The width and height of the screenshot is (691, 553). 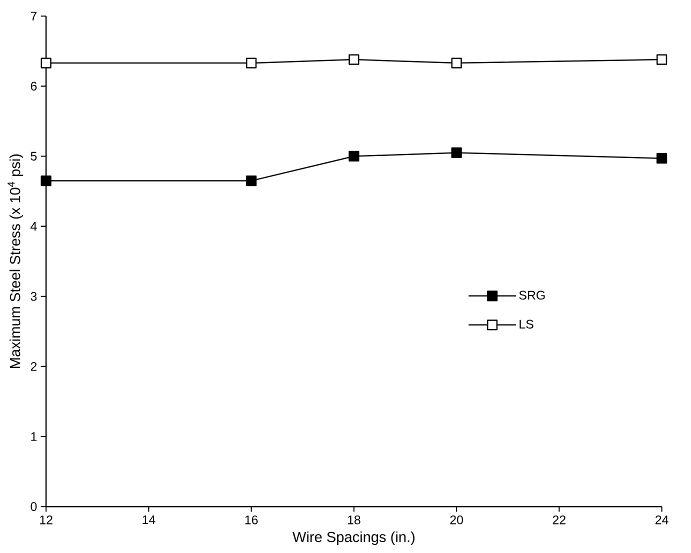 What do you see at coordinates (354, 520) in the screenshot?
I see `x-tick-label: 18` at bounding box center [354, 520].